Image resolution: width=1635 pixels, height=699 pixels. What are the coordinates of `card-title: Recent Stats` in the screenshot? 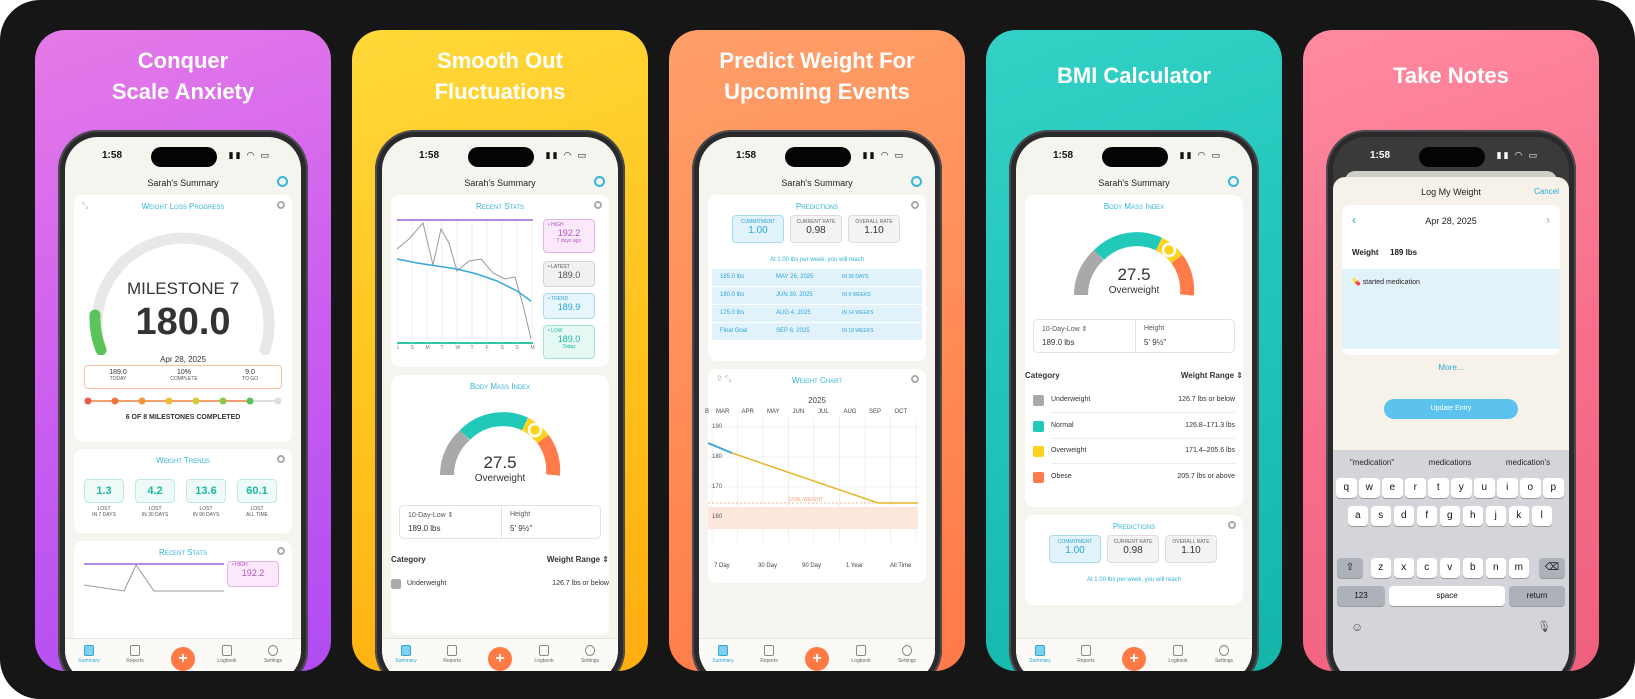 It's located at (183, 552).